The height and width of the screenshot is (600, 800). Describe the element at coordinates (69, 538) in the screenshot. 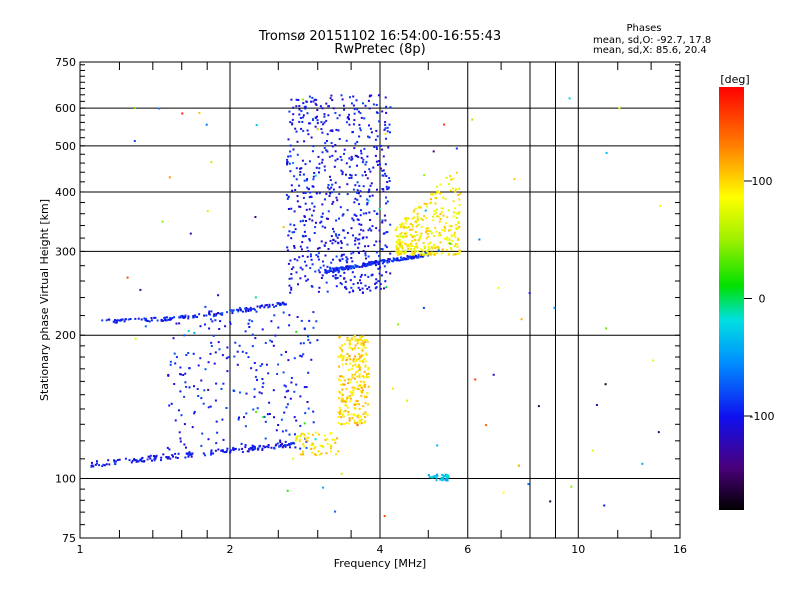

I see `y-tick-label: 75` at that location.